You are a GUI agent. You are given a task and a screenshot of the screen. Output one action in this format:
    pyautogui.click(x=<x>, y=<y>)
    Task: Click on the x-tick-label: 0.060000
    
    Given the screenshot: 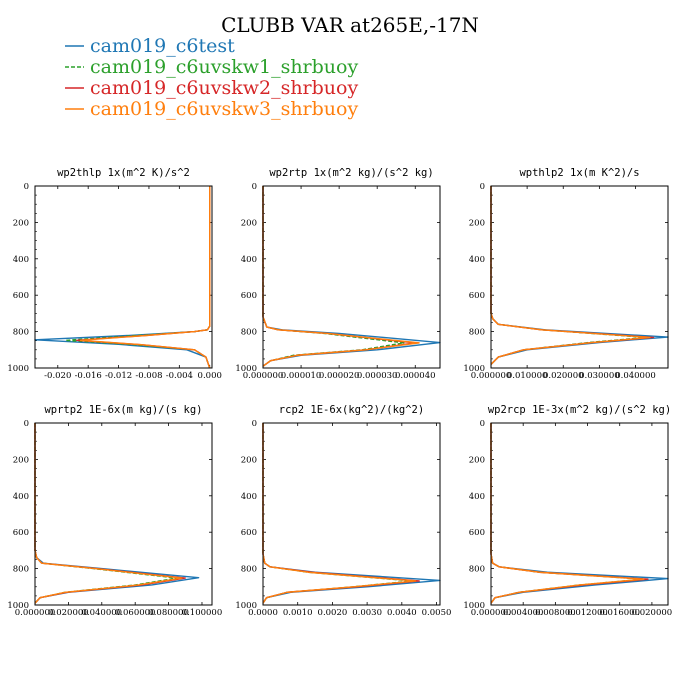 What is the action you would take?
    pyautogui.click(x=135, y=613)
    